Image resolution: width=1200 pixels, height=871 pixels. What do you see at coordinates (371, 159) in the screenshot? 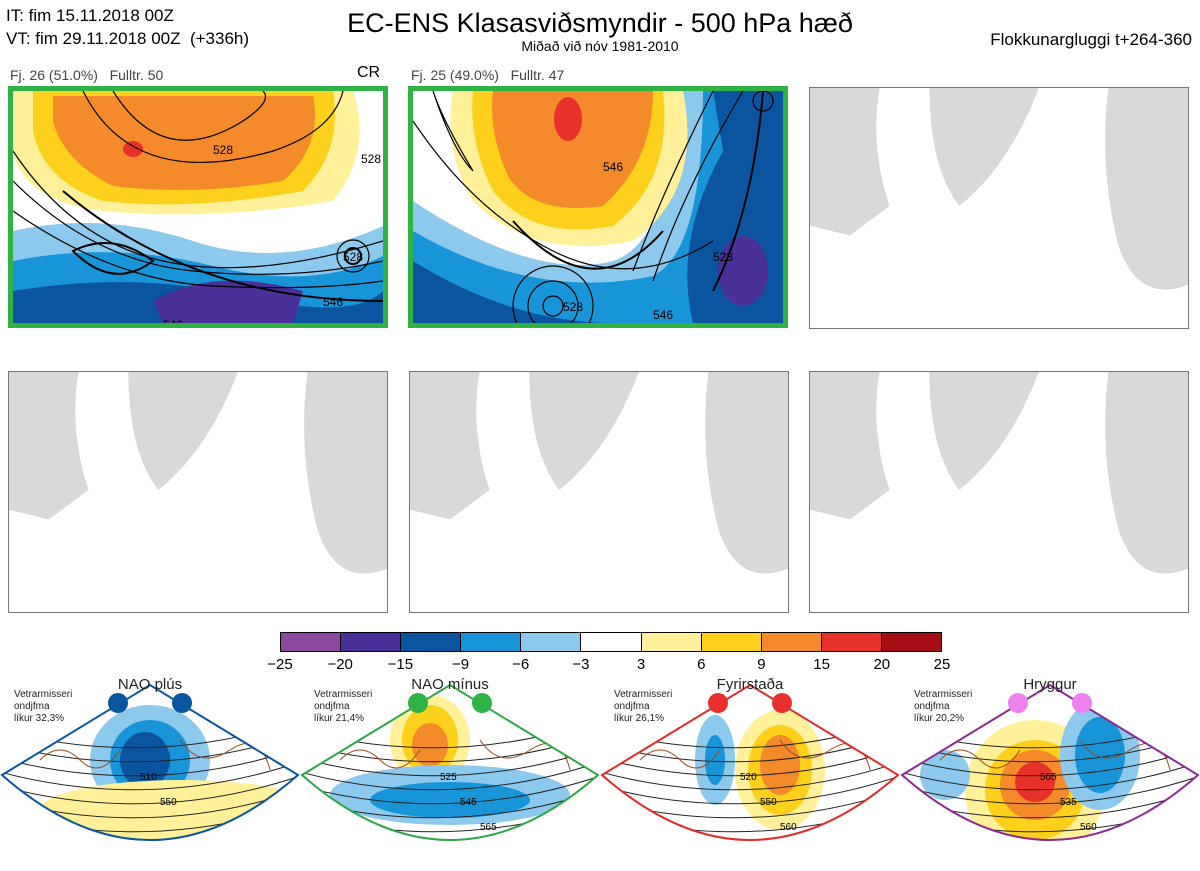
I see `p1-contour-528c: 528` at bounding box center [371, 159].